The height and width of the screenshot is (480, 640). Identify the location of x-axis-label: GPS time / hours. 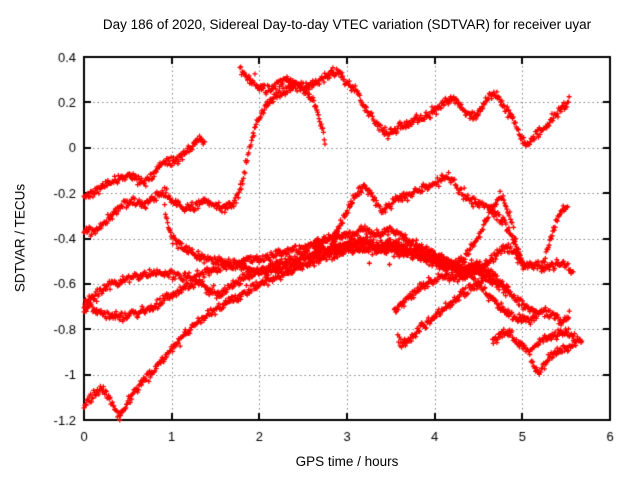
(347, 461).